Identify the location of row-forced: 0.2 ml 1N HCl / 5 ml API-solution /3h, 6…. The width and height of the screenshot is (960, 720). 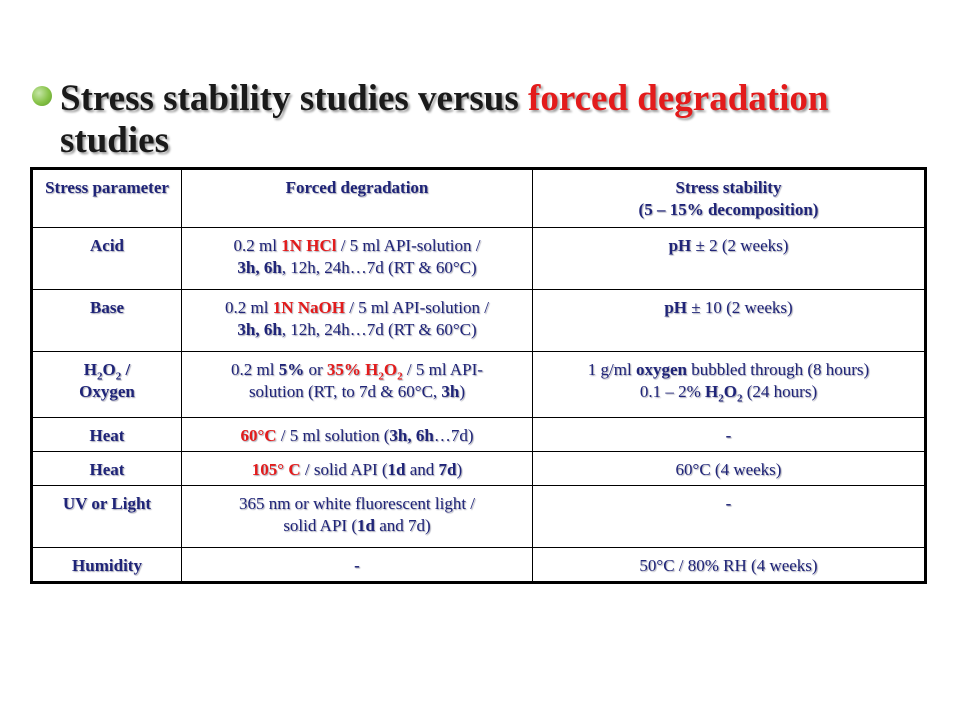
(357, 258).